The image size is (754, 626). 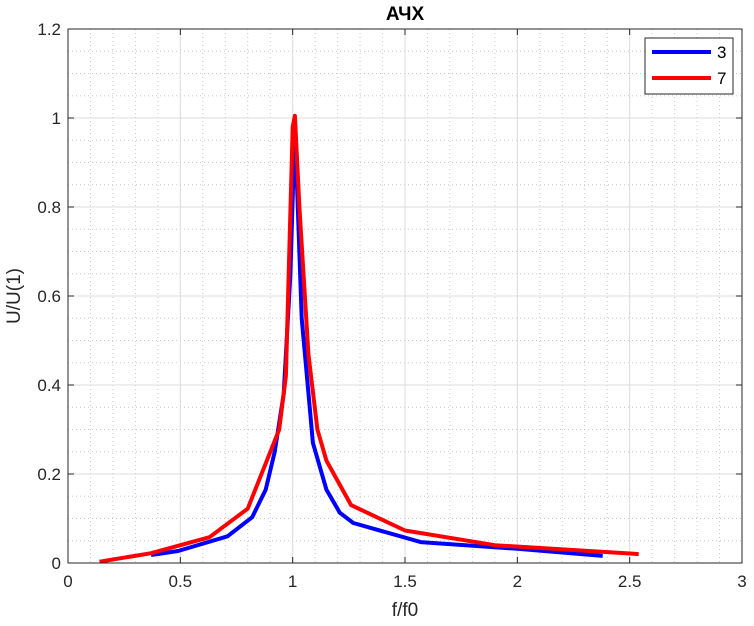 What do you see at coordinates (49, 296) in the screenshot?
I see `y-tick-label: 0.6` at bounding box center [49, 296].